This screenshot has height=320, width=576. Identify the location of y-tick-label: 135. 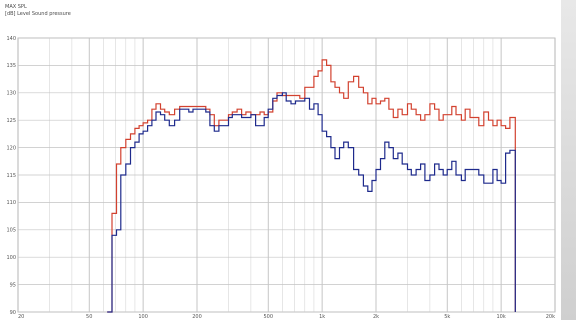
(11, 66).